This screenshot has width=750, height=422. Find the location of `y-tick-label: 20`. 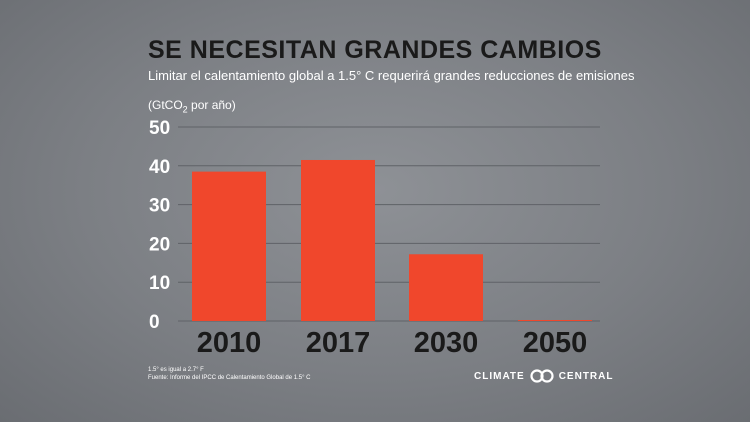

y-tick-label: 20 is located at coordinates (159, 244).